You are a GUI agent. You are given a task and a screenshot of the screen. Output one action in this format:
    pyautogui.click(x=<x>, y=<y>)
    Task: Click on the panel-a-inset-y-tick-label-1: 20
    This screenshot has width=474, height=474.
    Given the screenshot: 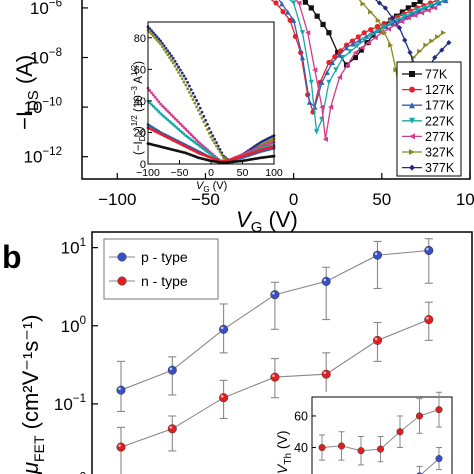 What is the action you would take?
    pyautogui.click(x=140, y=133)
    